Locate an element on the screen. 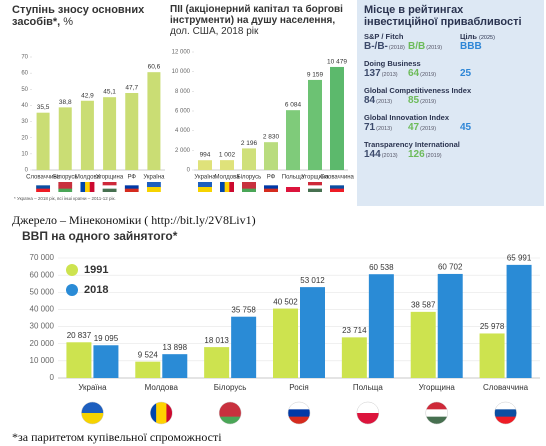 The height and width of the screenshot is (446, 546). value-label: 10 479 is located at coordinates (337, 61).